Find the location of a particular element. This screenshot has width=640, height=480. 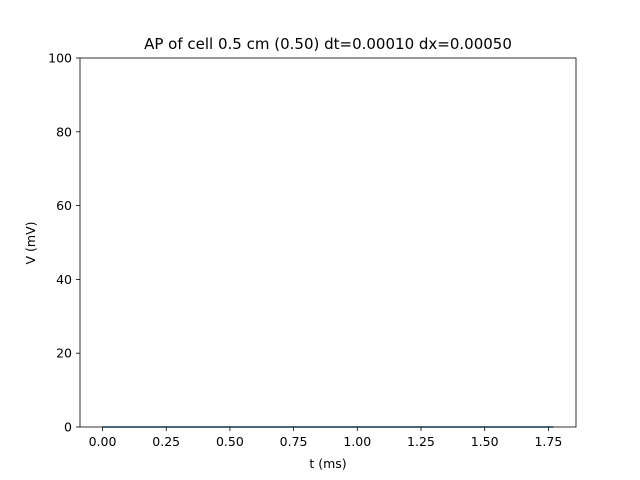

x-tick-label: 0.50 is located at coordinates (230, 441).